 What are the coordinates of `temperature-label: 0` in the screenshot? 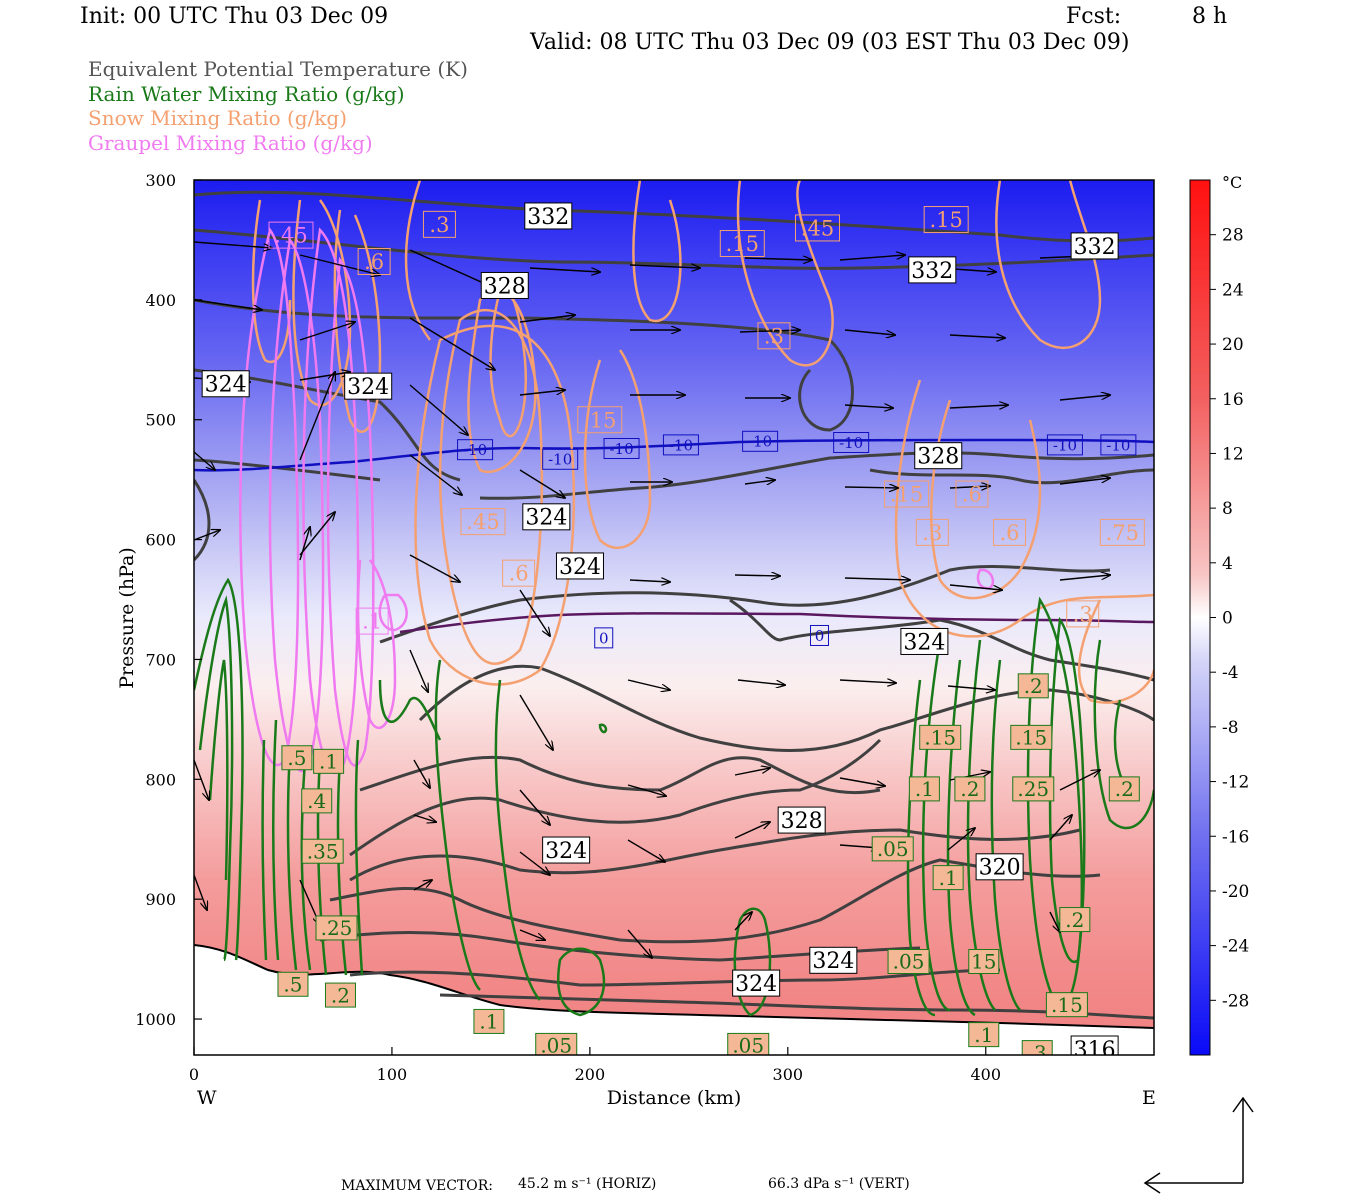 It's located at (604, 638).